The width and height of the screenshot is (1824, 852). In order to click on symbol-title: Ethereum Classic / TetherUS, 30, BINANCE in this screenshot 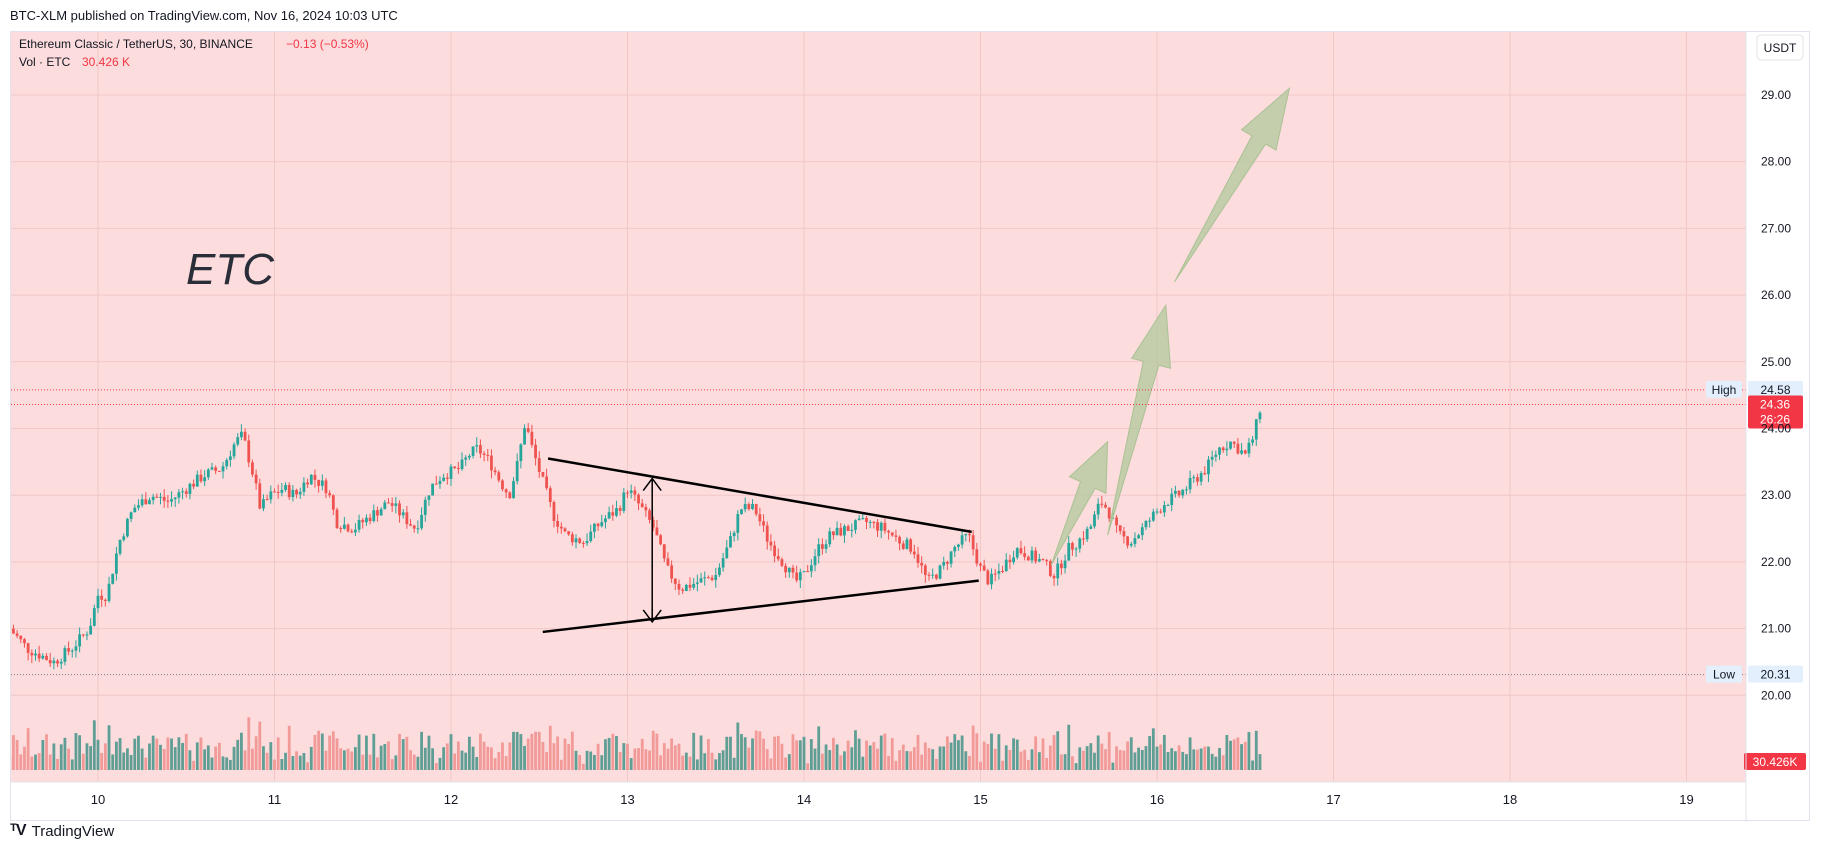, I will do `click(136, 44)`.